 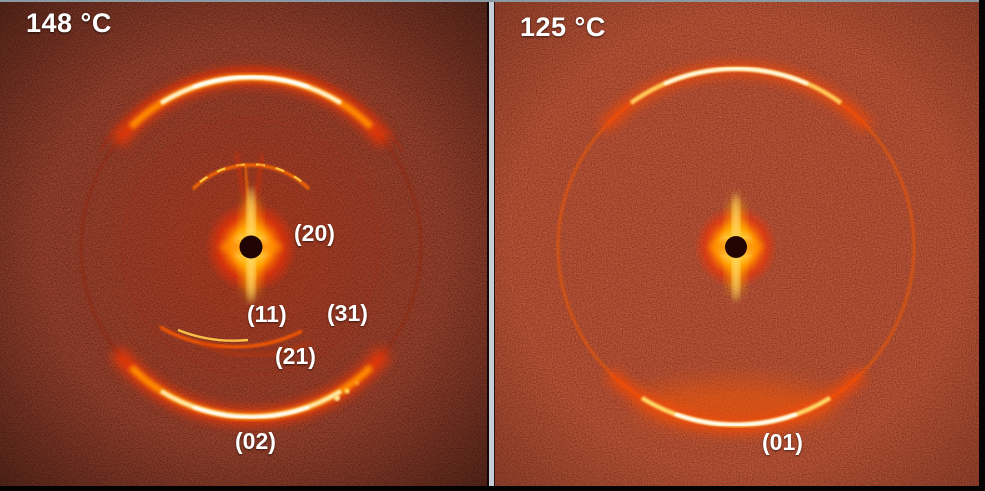 I want to click on reflection-label-01: (01), so click(x=782, y=442).